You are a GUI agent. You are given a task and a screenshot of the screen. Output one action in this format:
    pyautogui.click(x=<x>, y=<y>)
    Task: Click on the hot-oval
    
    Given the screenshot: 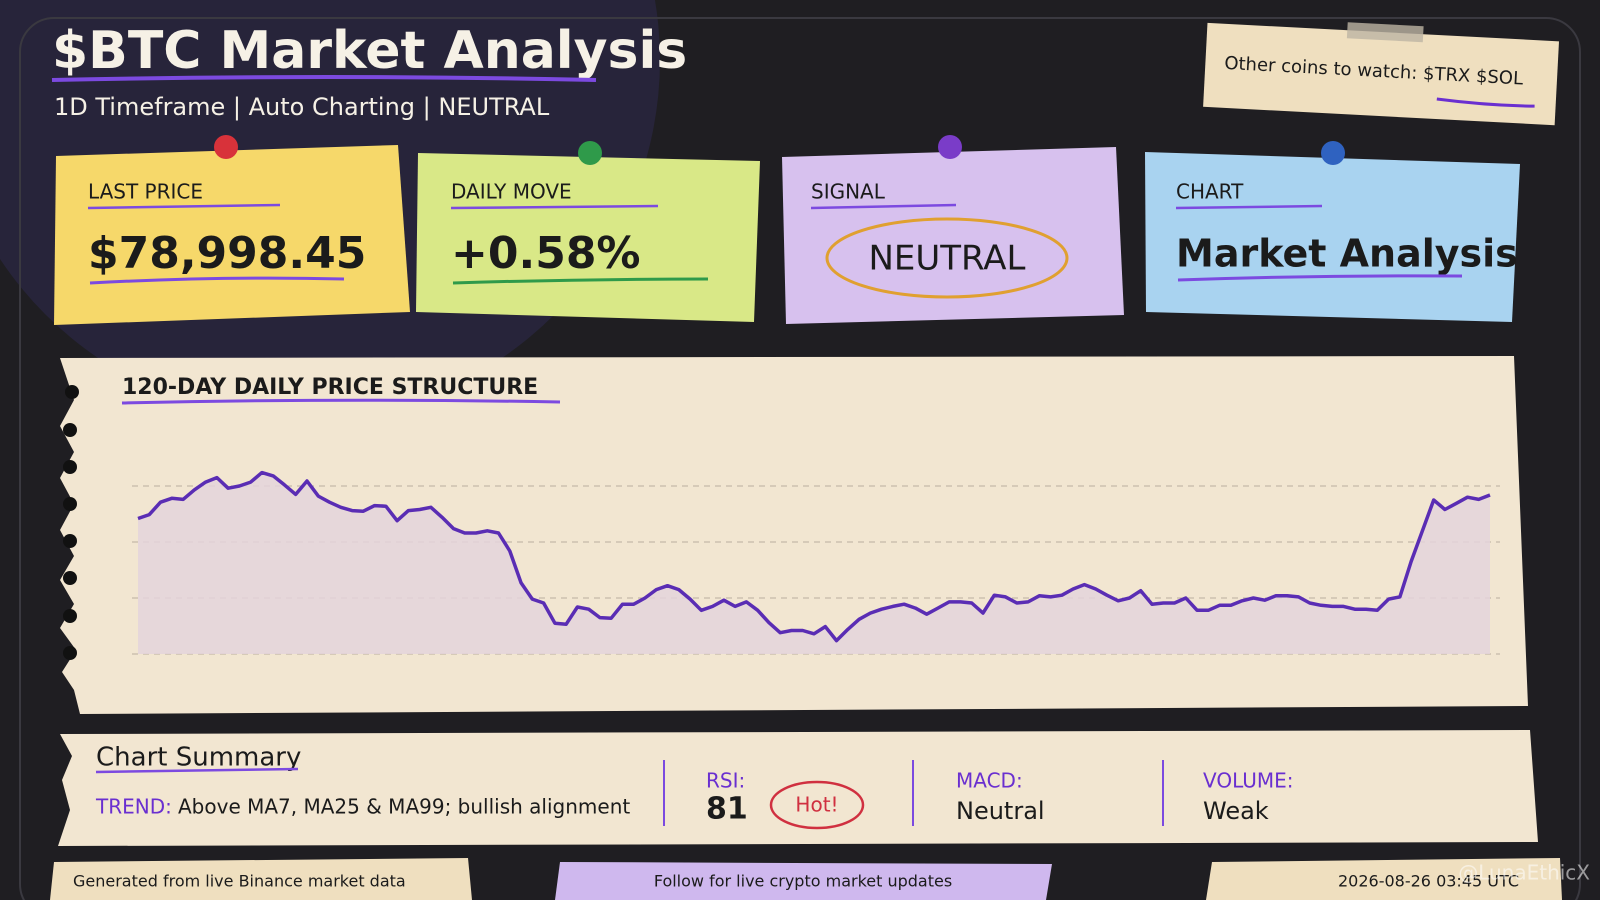 What is the action you would take?
    pyautogui.click(x=817, y=805)
    